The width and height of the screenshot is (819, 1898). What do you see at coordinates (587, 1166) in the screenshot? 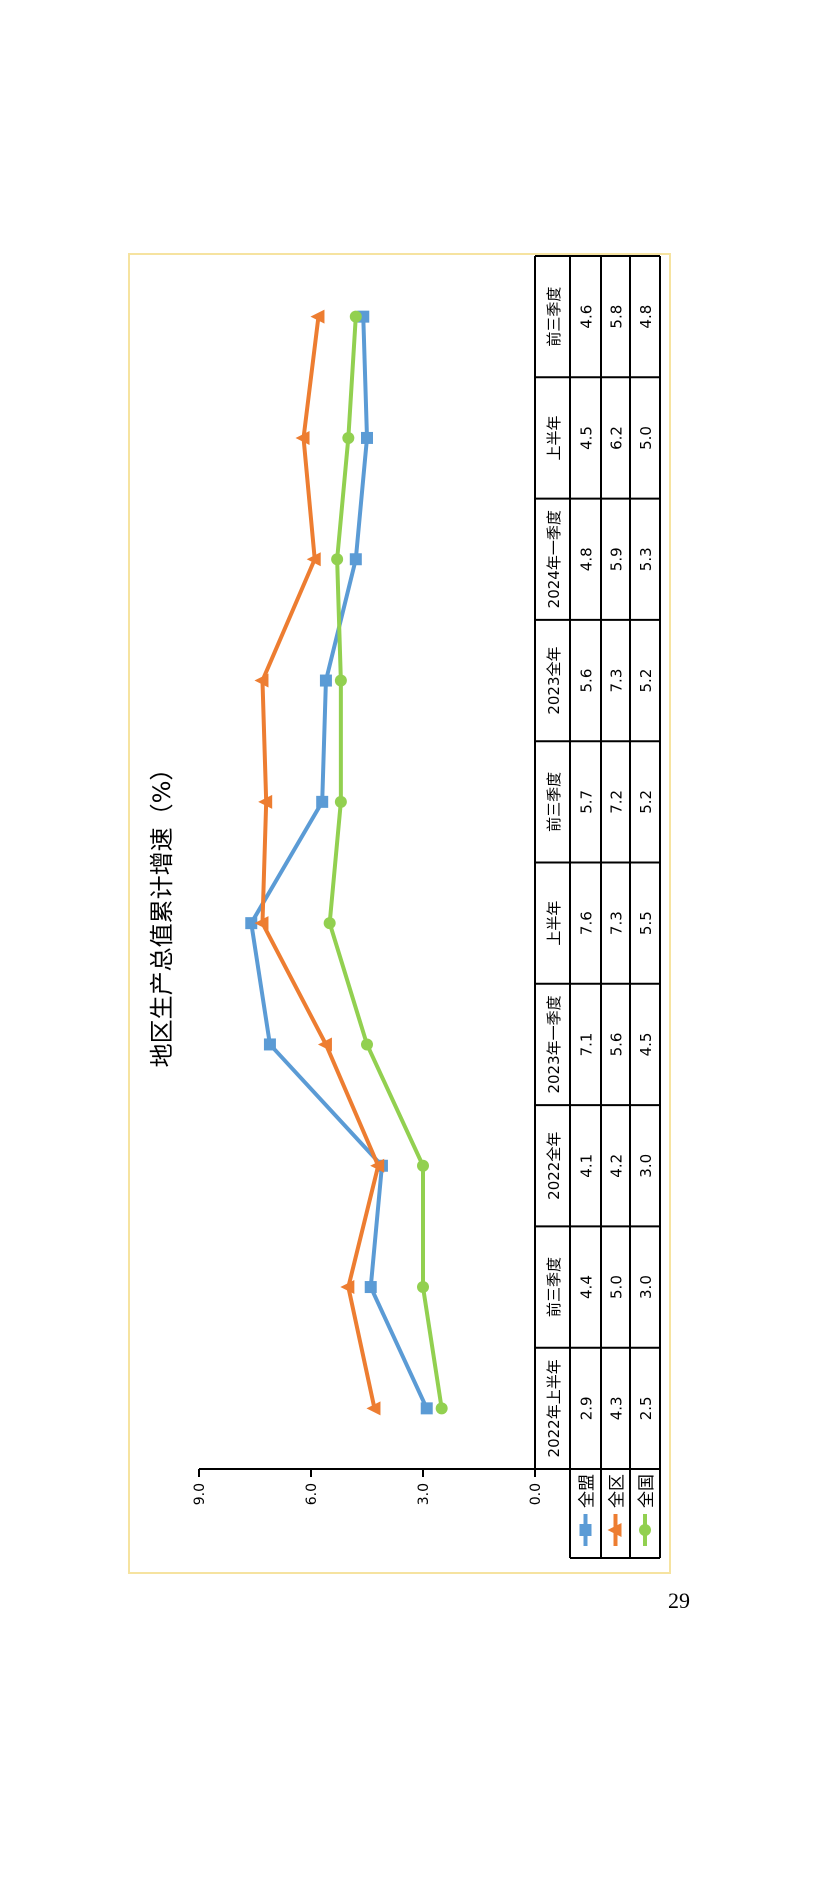
I see `data-table-cell: 4.1` at bounding box center [587, 1166].